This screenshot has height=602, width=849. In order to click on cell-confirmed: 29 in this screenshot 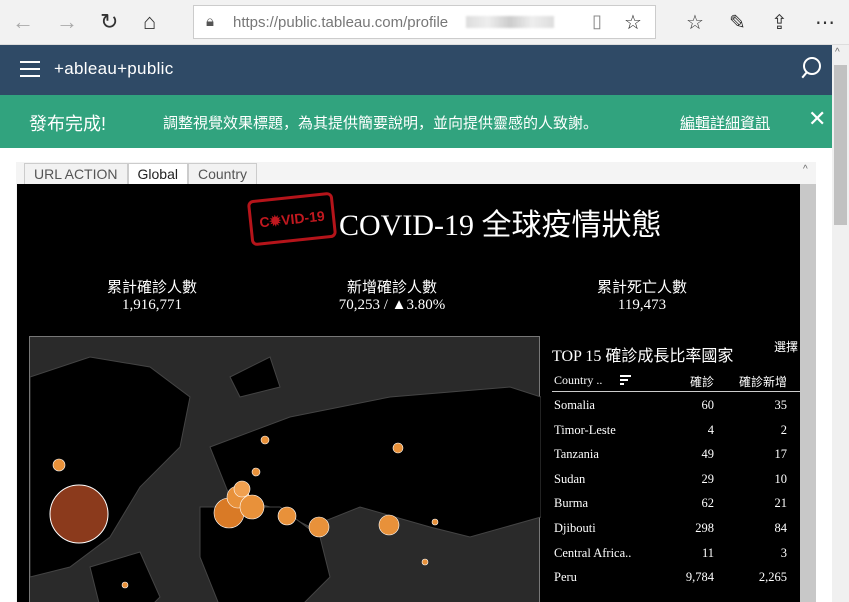, I will do `click(708, 478)`.